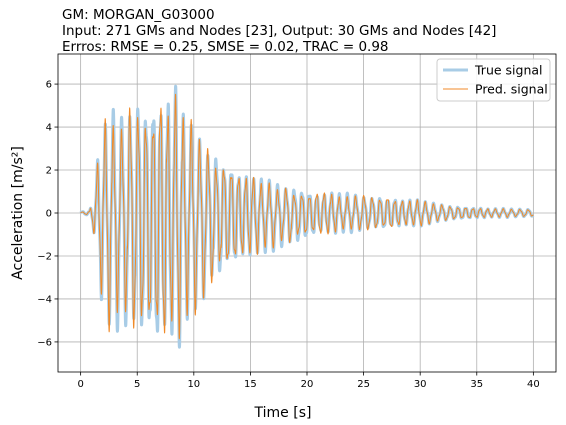  Describe the element at coordinates (493, 80) in the screenshot. I see `legend: True signal Pred. signal` at that location.